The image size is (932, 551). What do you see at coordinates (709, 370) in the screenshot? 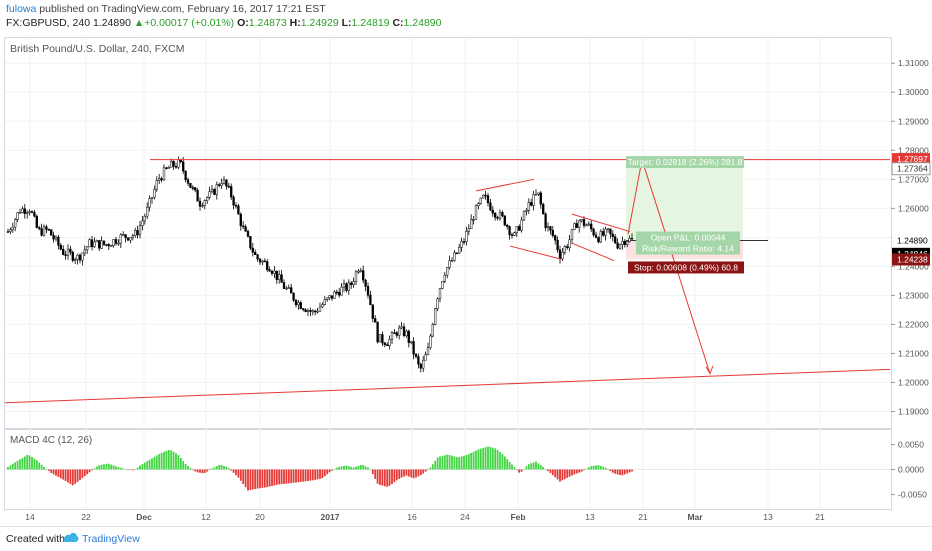
I see `projection-arrowhead-icon` at bounding box center [709, 370].